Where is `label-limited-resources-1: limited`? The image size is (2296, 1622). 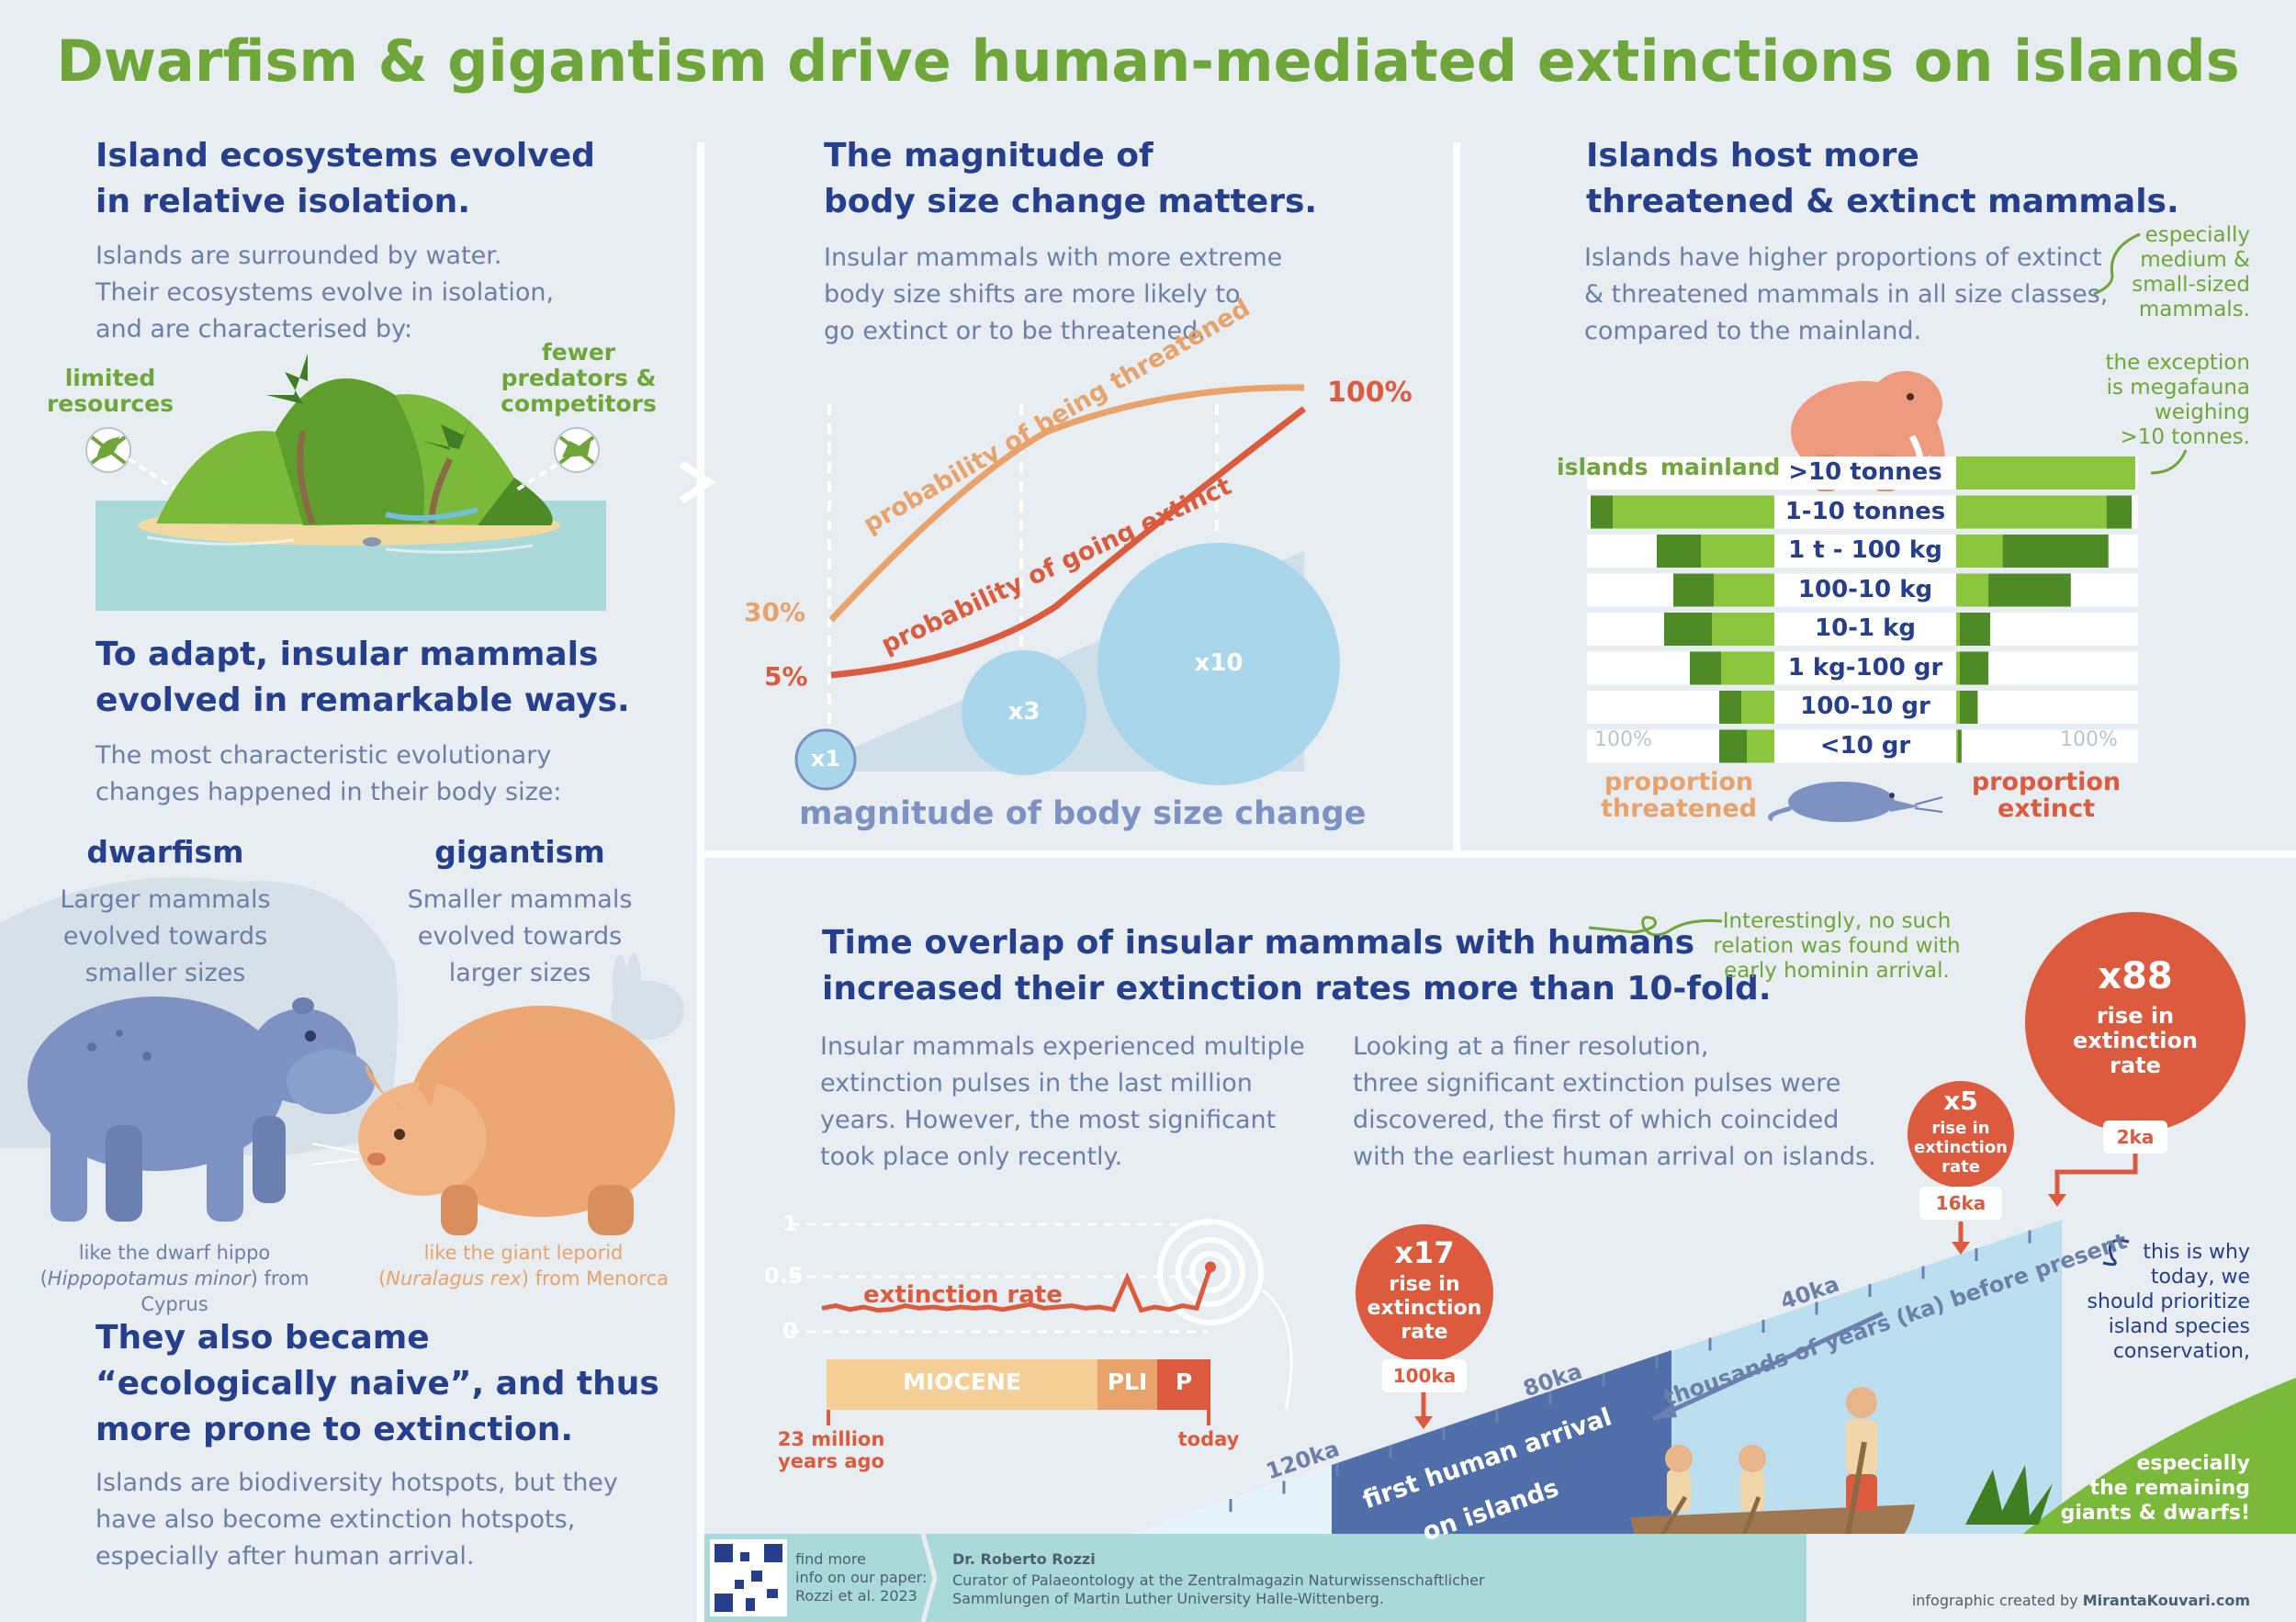 label-limited-resources-1: limited is located at coordinates (110, 378).